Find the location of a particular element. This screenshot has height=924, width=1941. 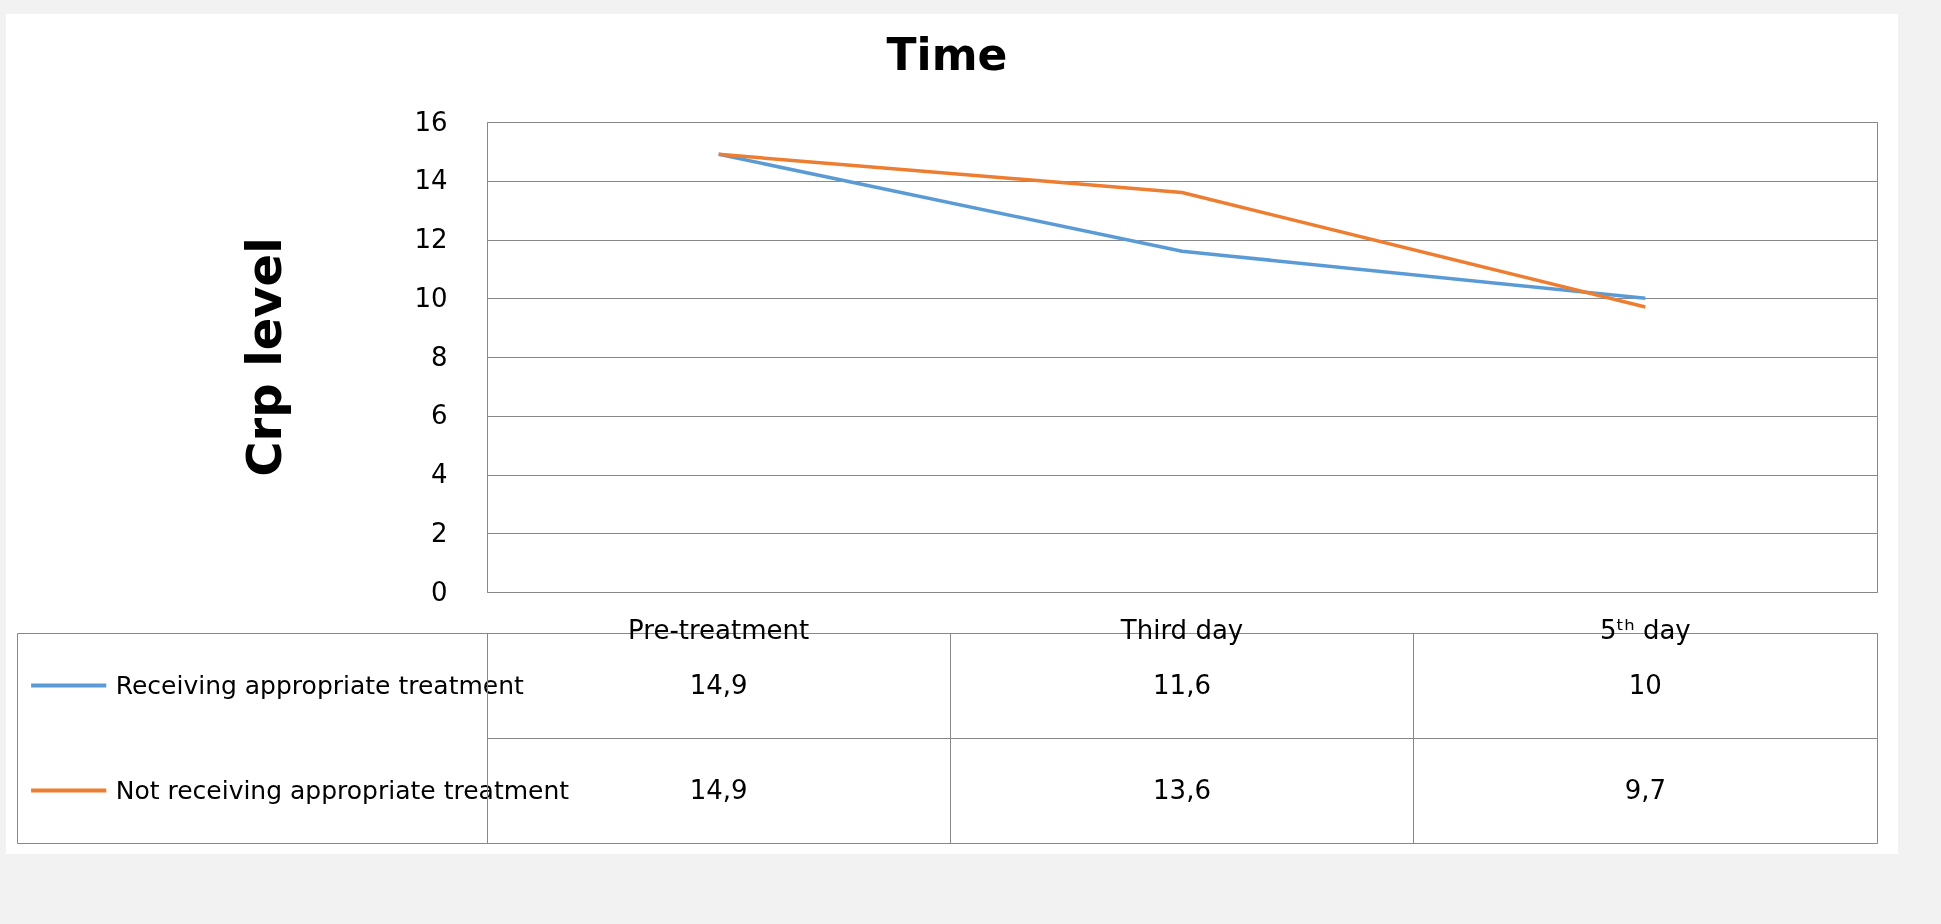

y-tick-label: 0 is located at coordinates (439, 591).